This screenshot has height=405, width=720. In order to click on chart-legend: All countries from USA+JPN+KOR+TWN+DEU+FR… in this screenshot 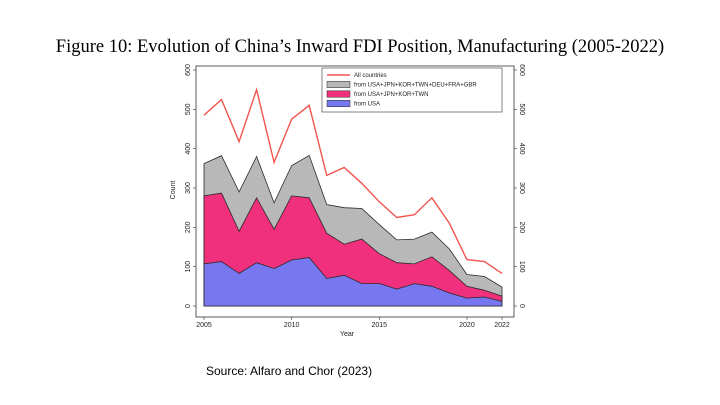, I will do `click(412, 90)`.